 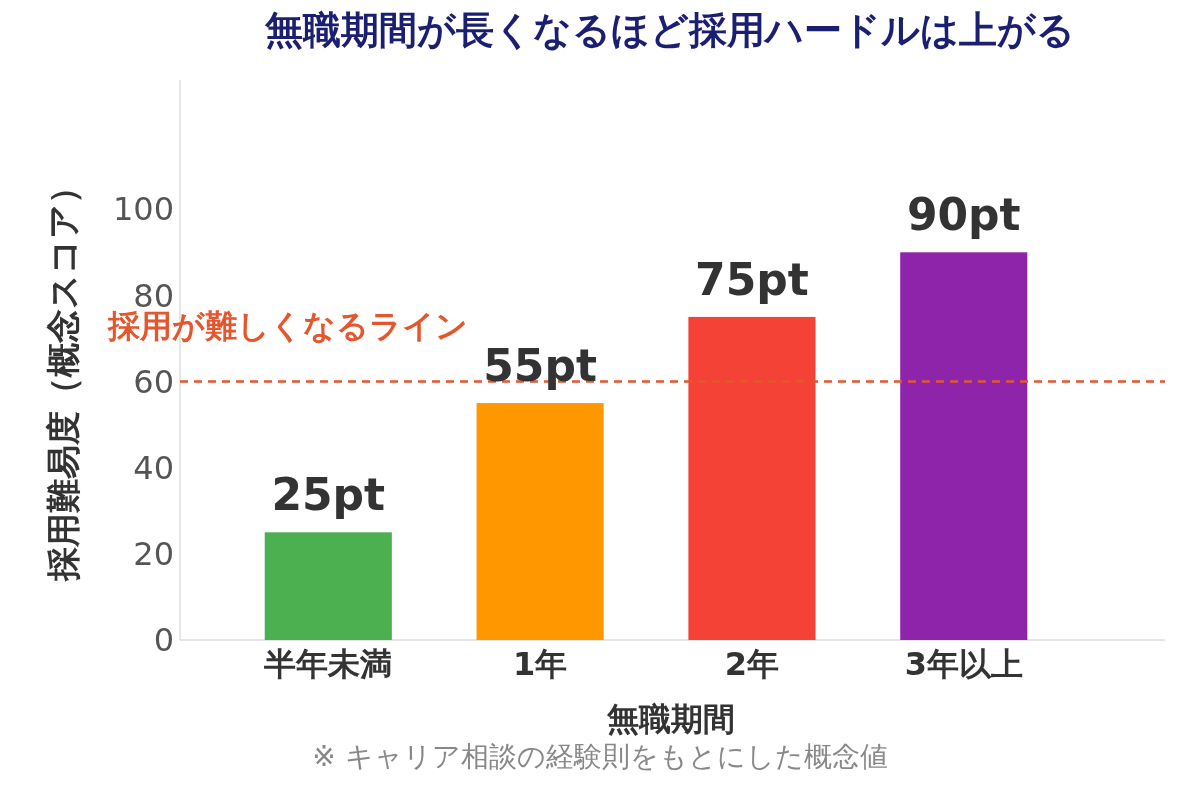 I want to click on x-tick-label: 3年以上, so click(x=963, y=664).